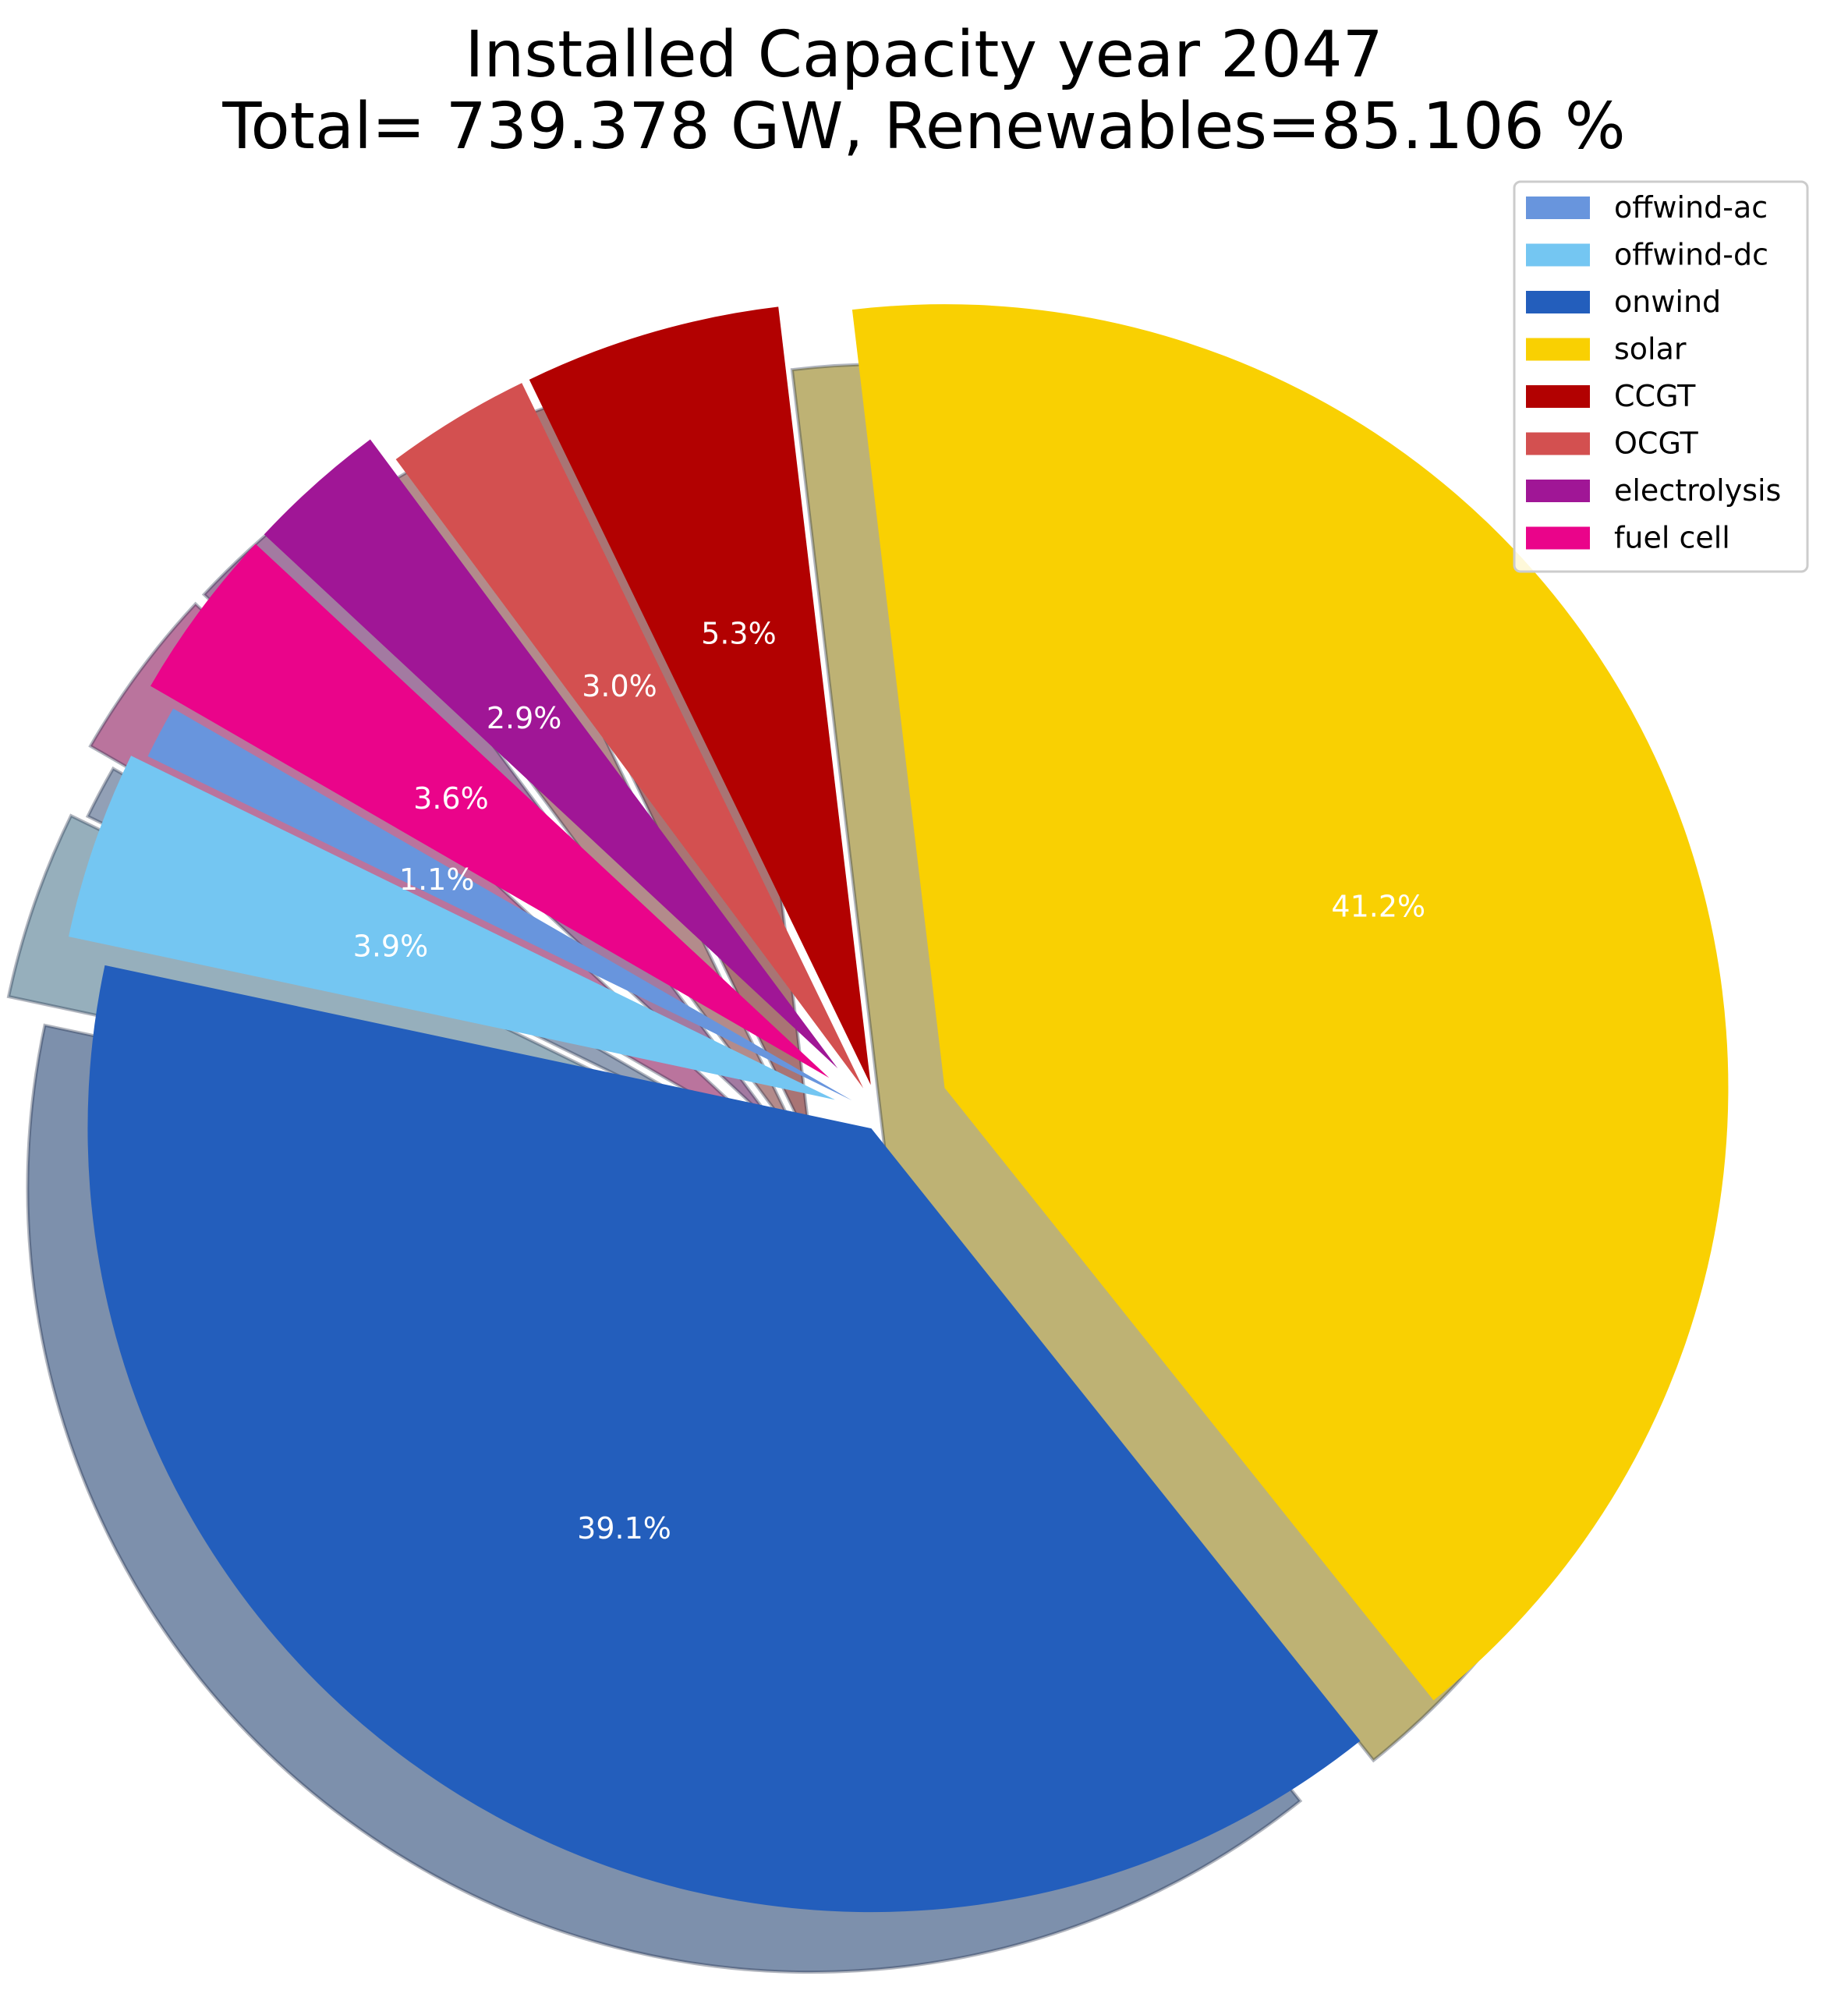  Describe the element at coordinates (391, 946) in the screenshot. I see `pct-label-offwind-dc: 3.9%` at that location.